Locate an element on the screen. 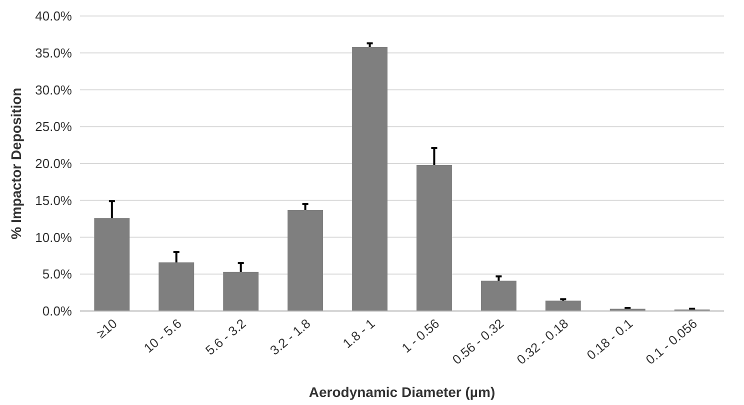  y-tick-label: 35.0% is located at coordinates (53, 52).